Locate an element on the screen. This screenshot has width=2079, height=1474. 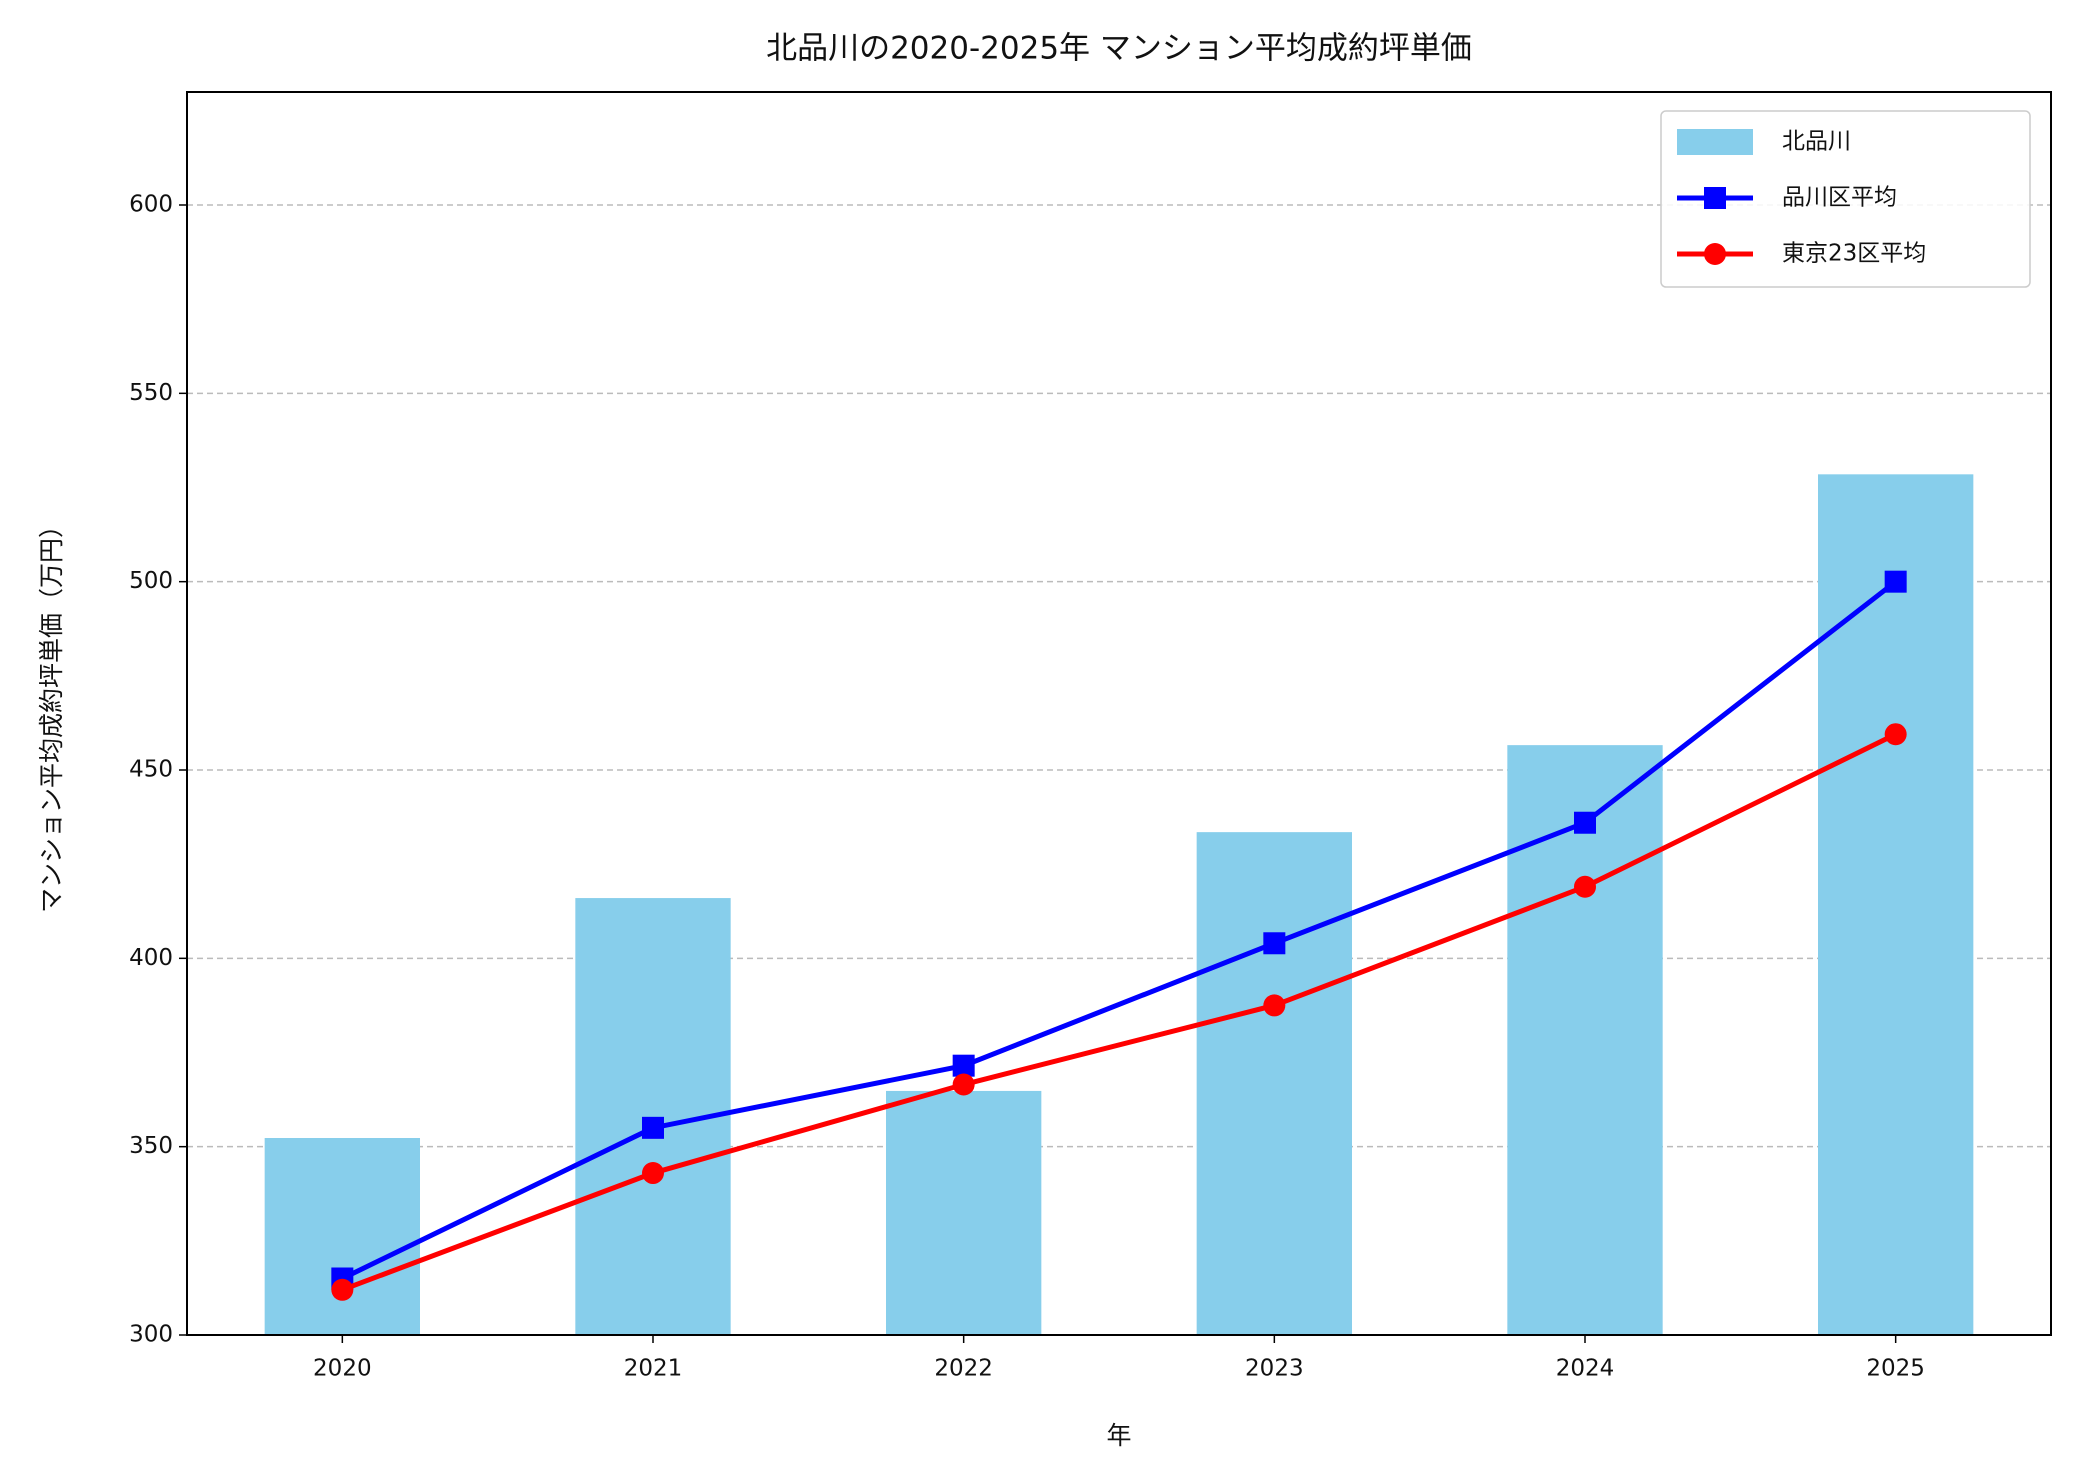
x-tick-label: 2020 is located at coordinates (342, 1369).